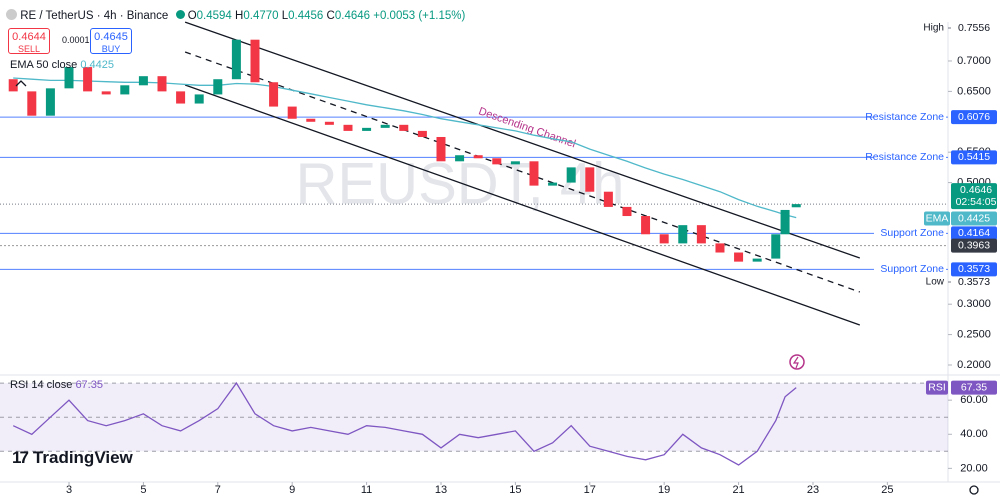 The image size is (1000, 498). Describe the element at coordinates (111, 49) in the screenshot. I see `buy-label: BUY` at that location.